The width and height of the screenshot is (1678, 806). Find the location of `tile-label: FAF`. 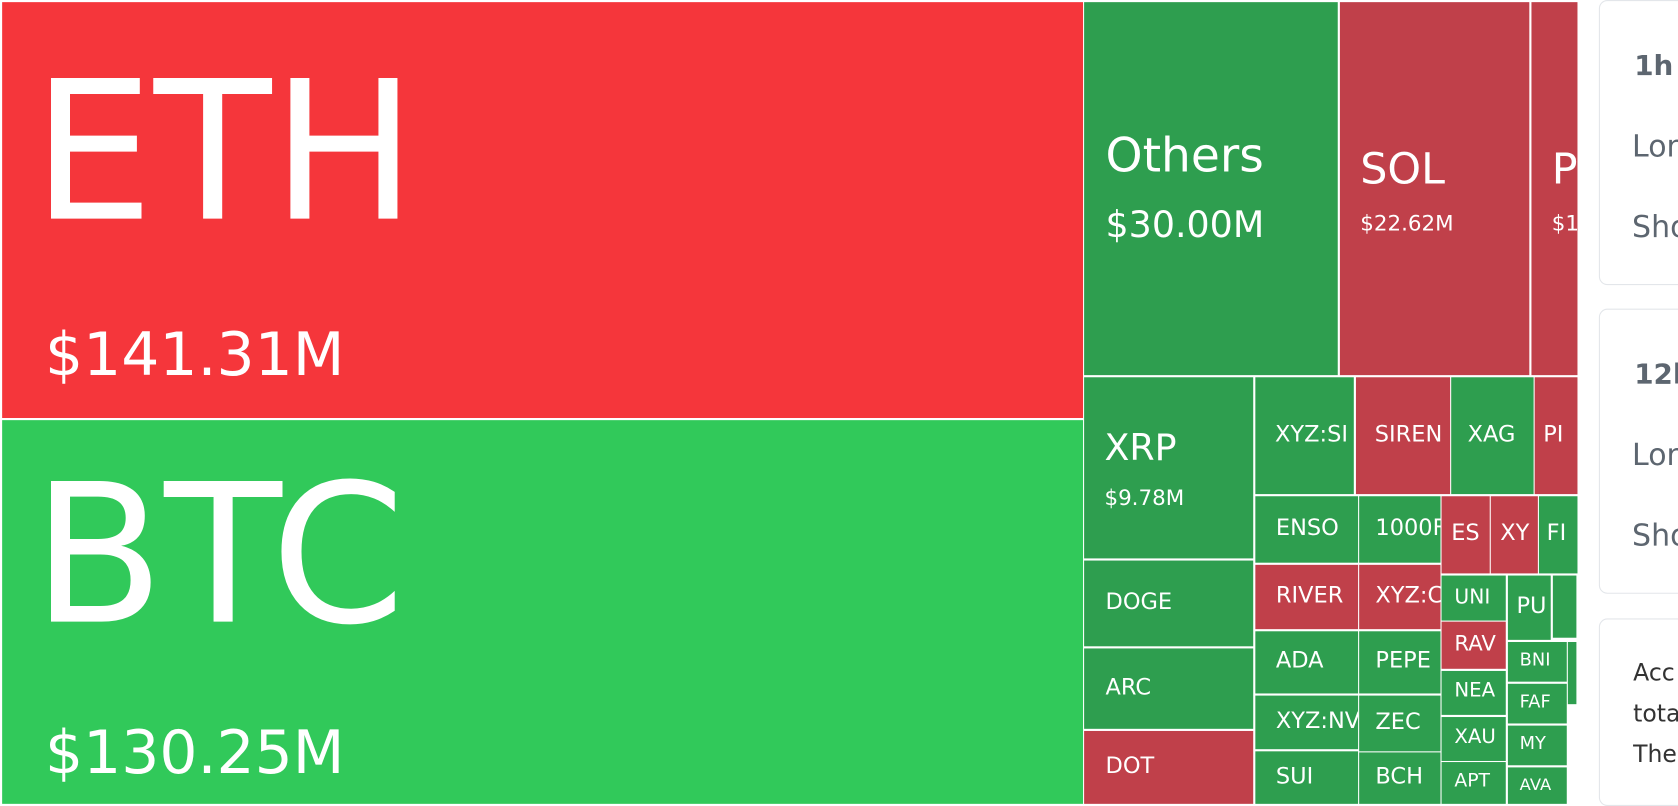

tile-label: FAF is located at coordinates (1535, 702).